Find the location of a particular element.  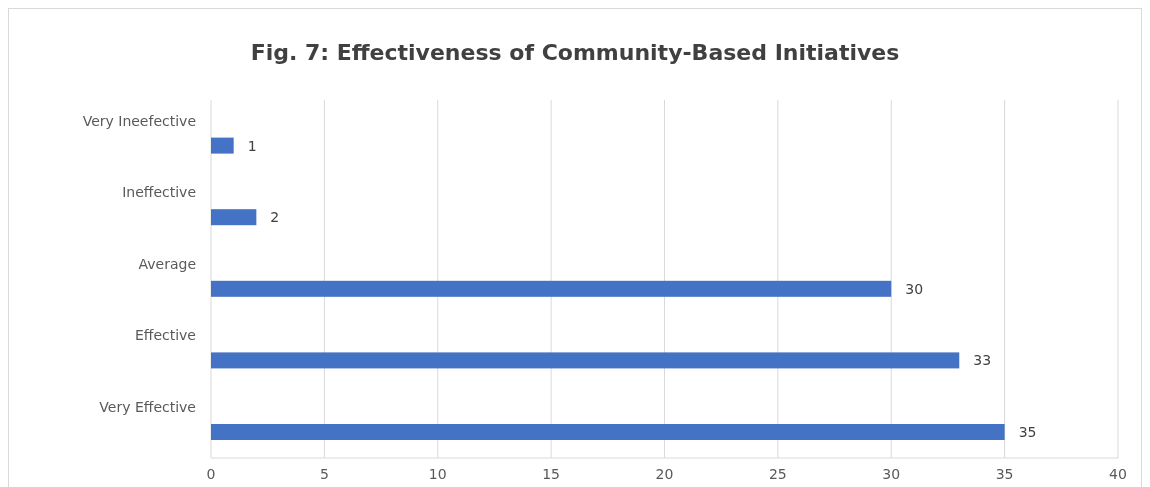

y-tick-label: Ineffective is located at coordinates (159, 192).